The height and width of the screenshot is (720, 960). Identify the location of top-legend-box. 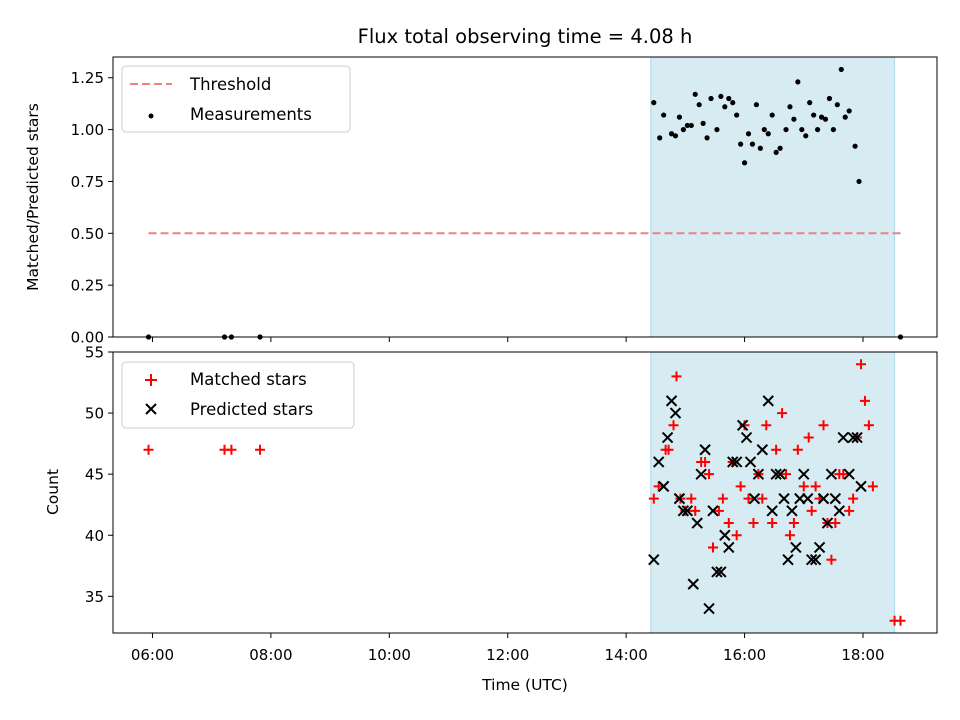
(236, 99).